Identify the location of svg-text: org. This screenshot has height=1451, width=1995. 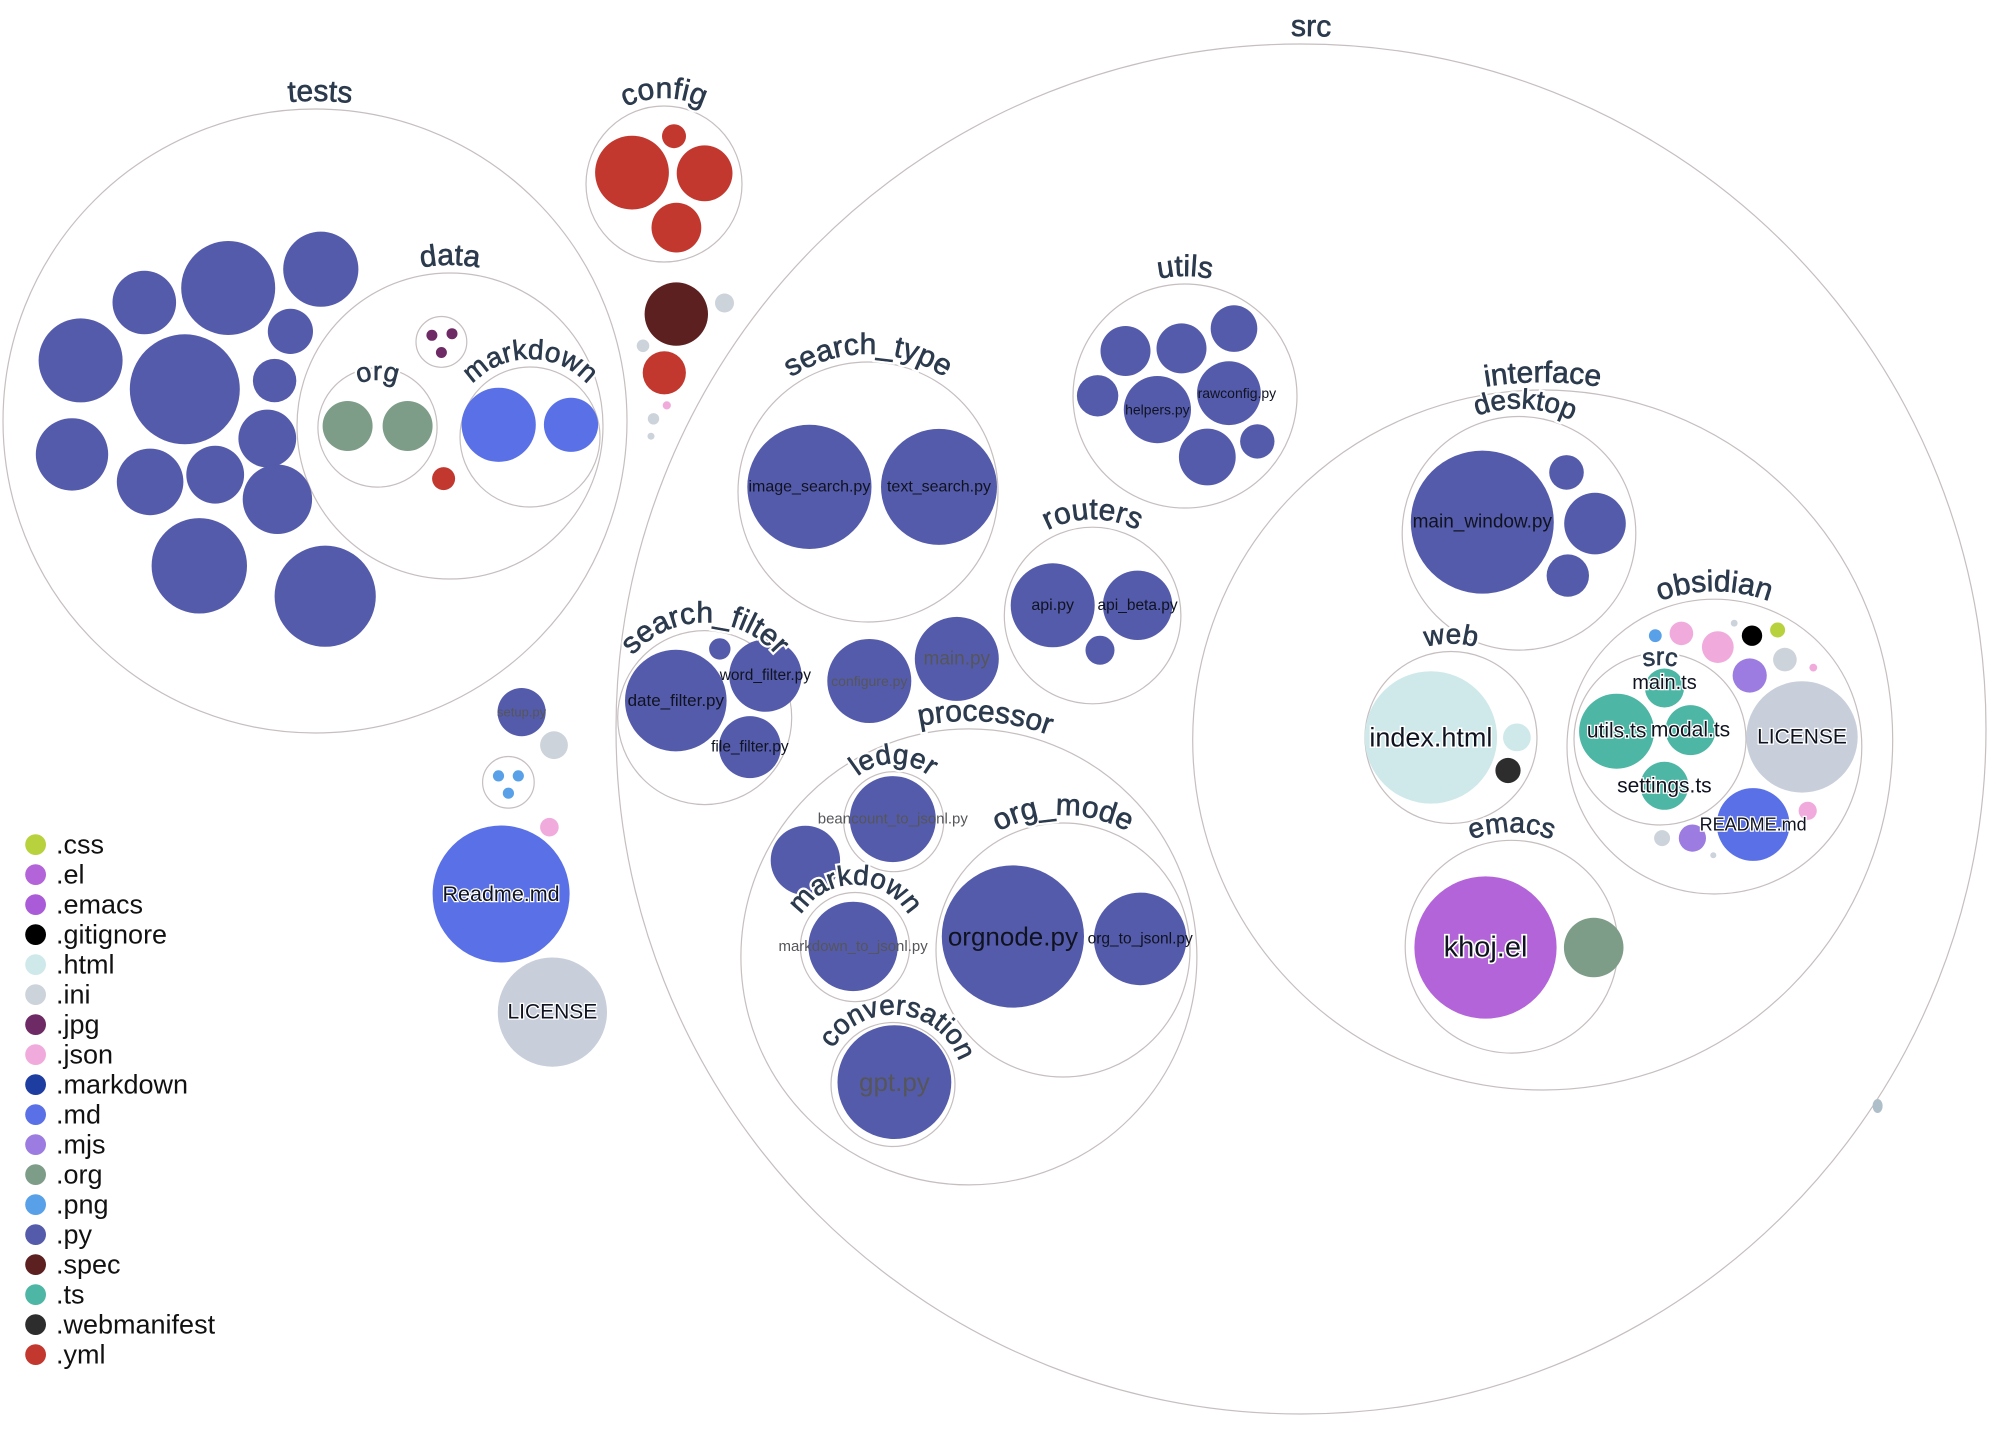
(377, 372).